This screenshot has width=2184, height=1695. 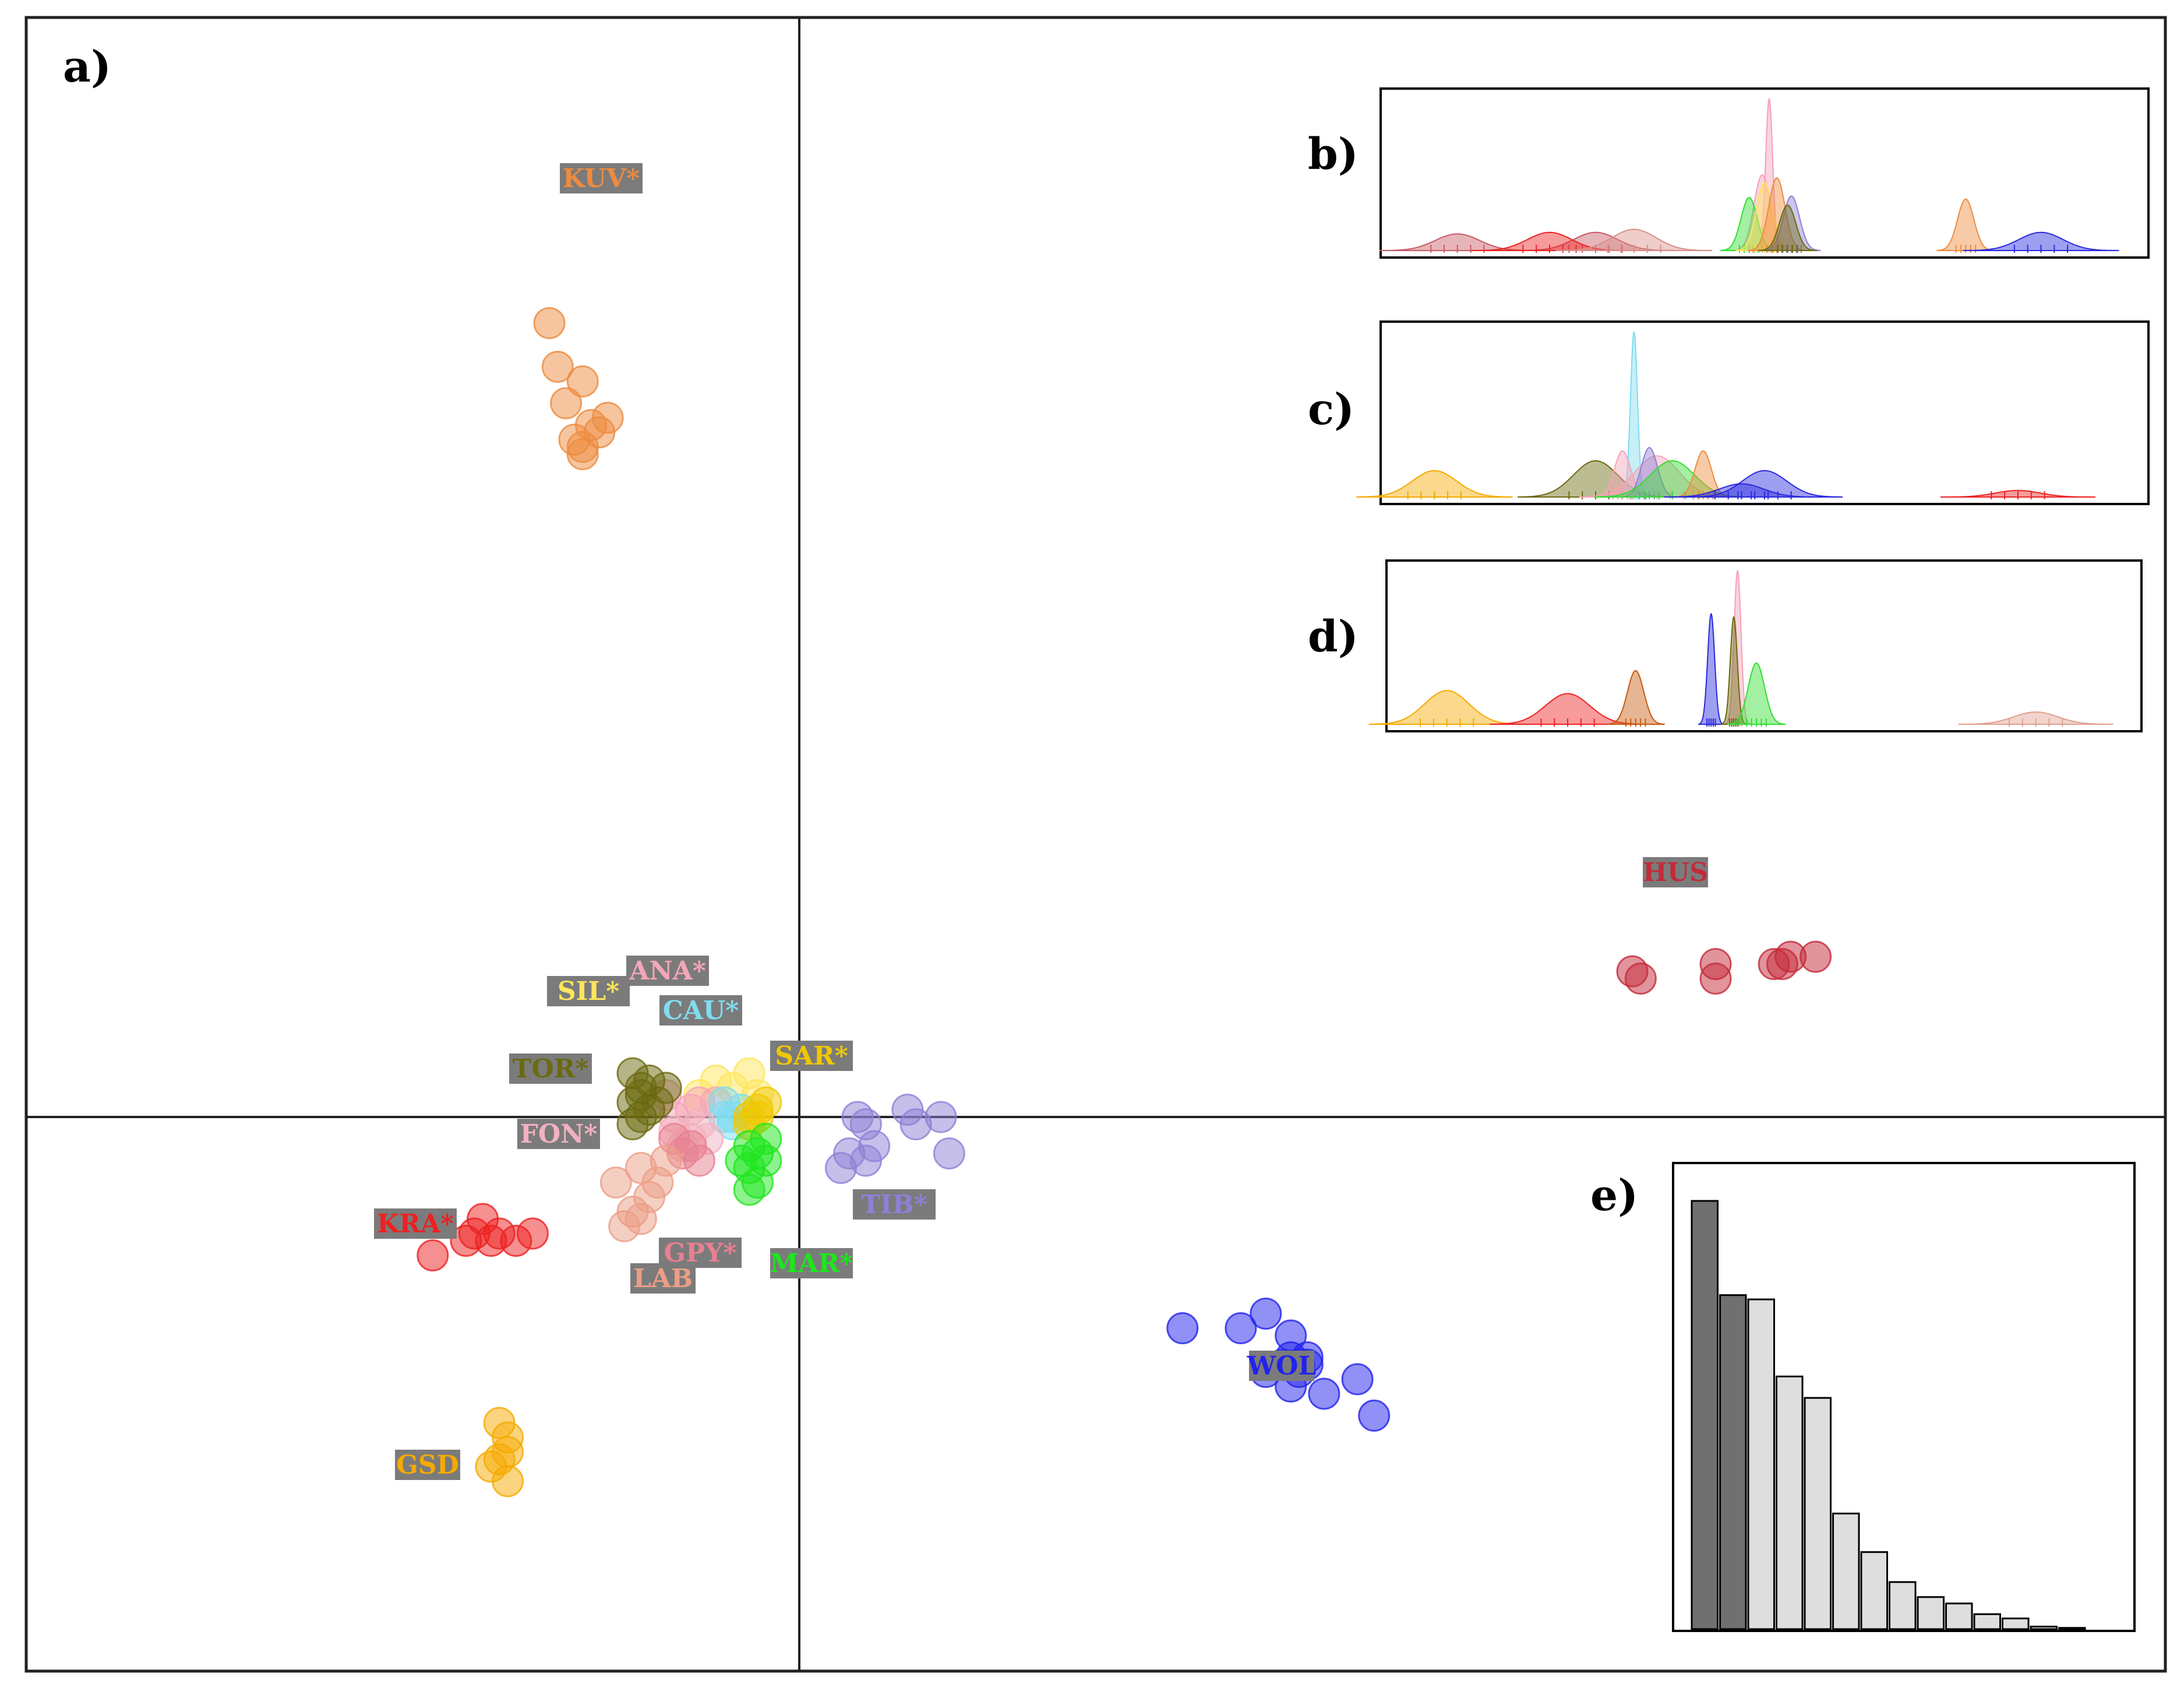 I want to click on inset-b, so click(x=1764, y=173).